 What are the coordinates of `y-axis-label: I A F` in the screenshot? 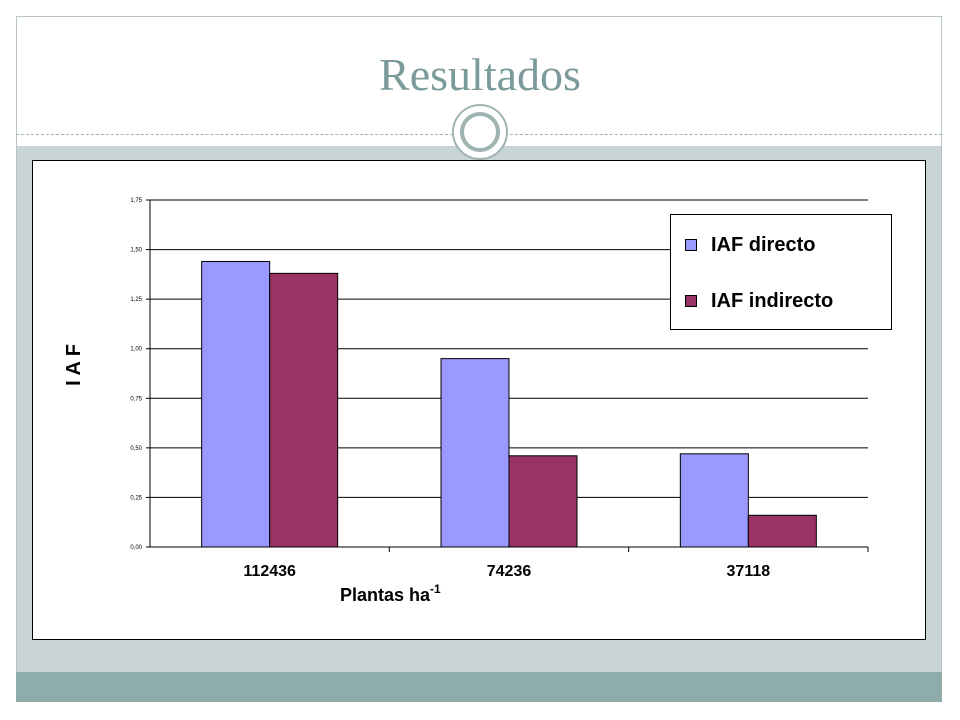 It's located at (74, 365).